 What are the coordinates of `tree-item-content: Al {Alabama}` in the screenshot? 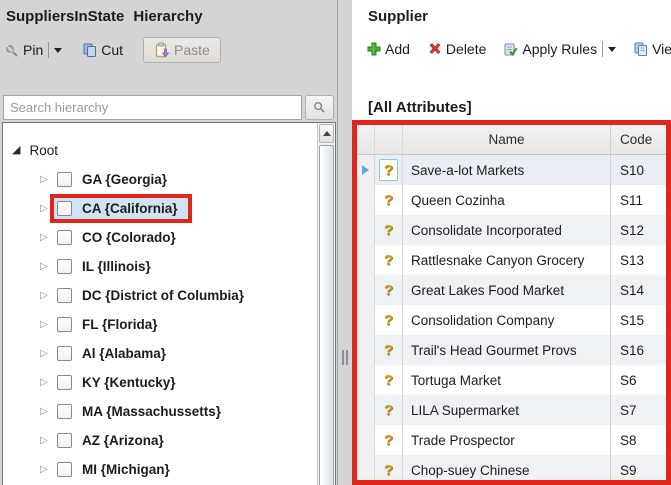 It's located at (115, 353).